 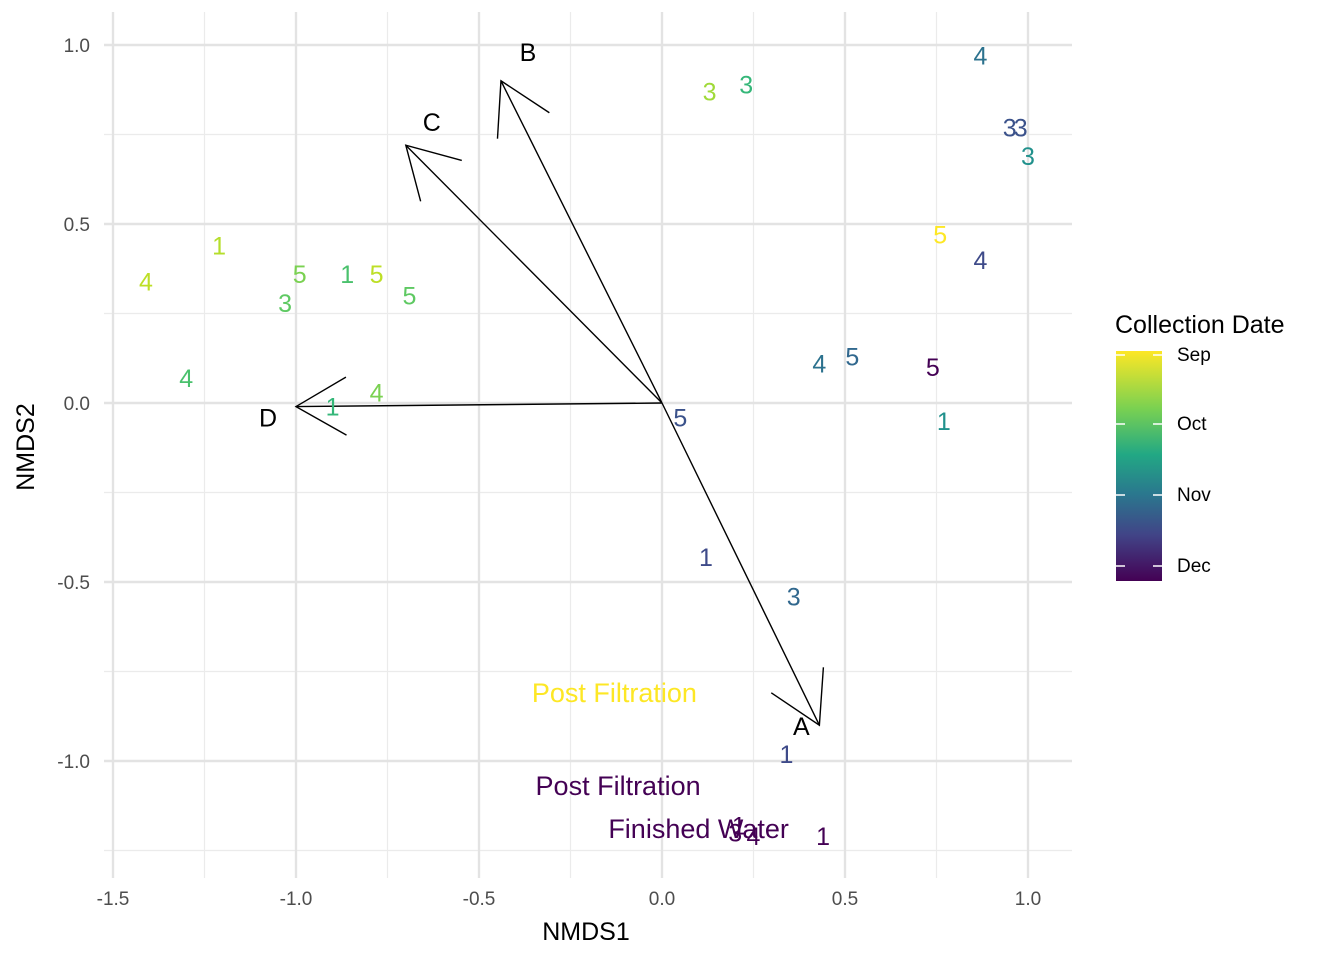 What do you see at coordinates (579, 241) in the screenshot?
I see `vector-arrow-b` at bounding box center [579, 241].